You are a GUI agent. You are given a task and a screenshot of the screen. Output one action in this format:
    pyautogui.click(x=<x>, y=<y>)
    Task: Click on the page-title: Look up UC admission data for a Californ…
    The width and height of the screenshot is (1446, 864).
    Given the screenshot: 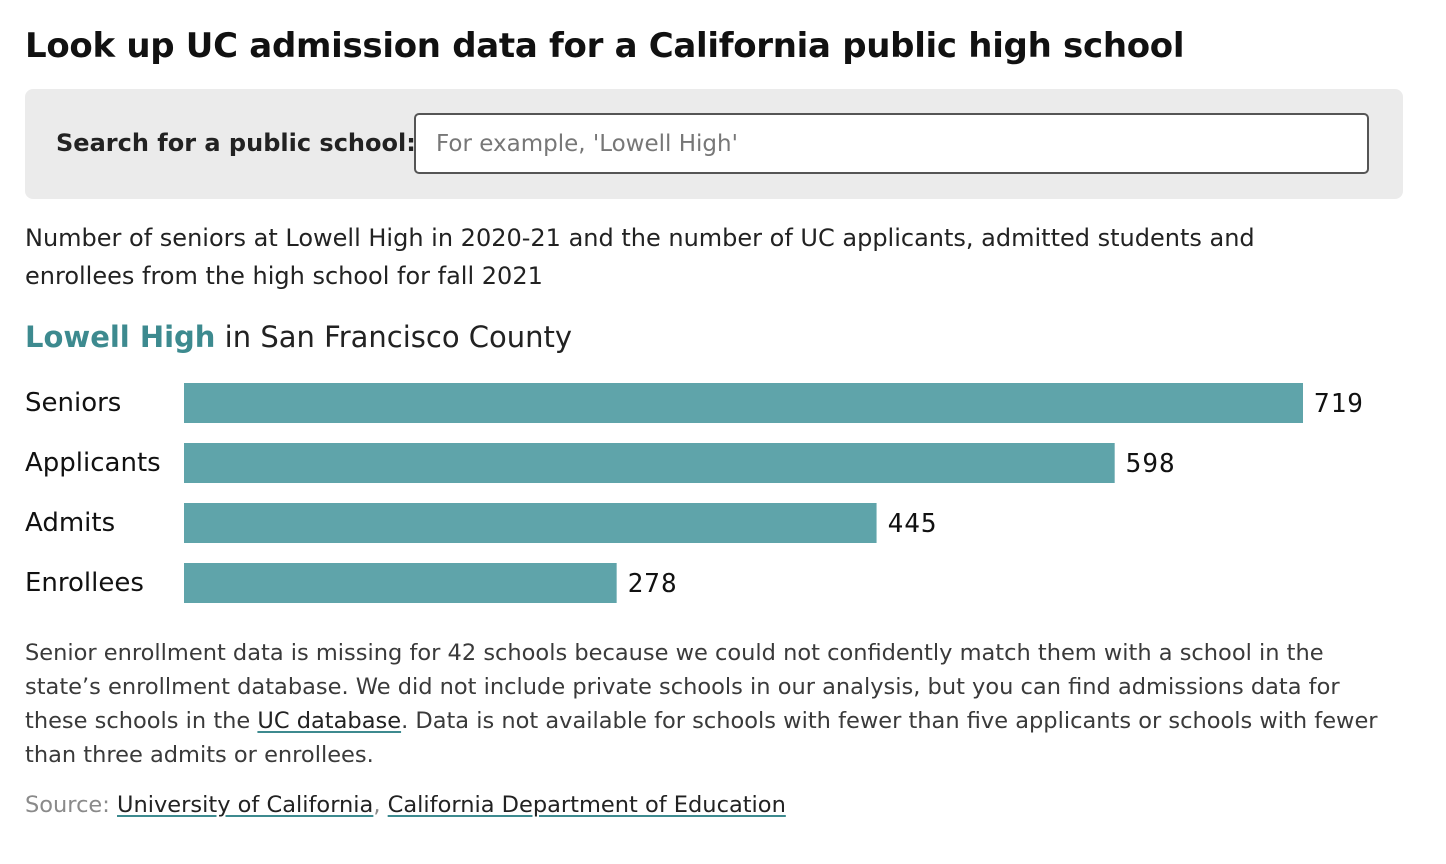 What is the action you would take?
    pyautogui.click(x=605, y=46)
    